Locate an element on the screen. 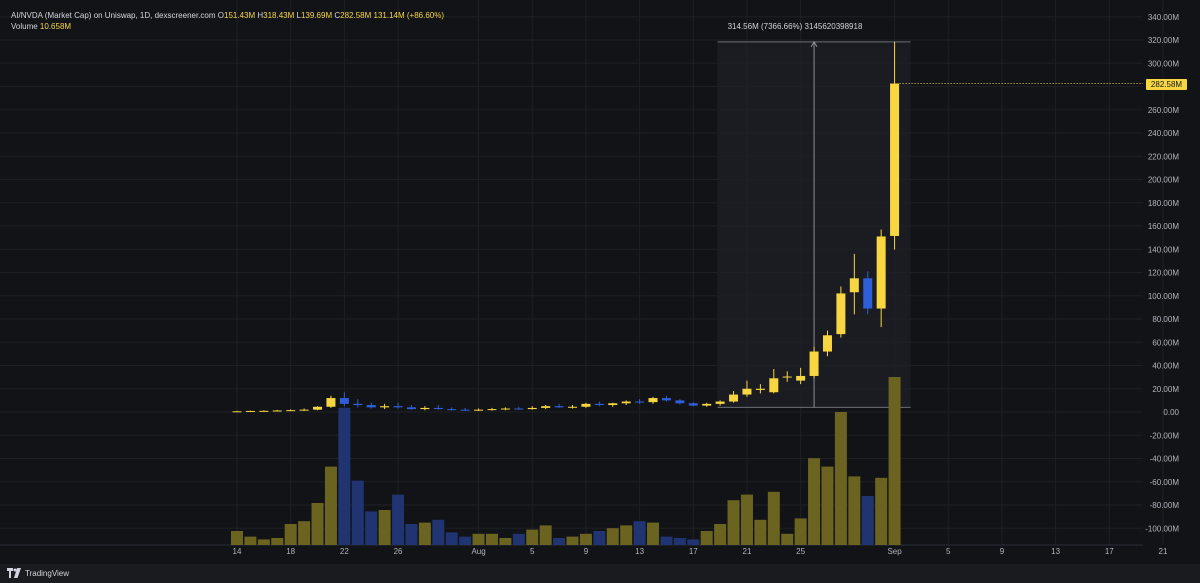 The width and height of the screenshot is (1200, 583). x-tick-label: 18 is located at coordinates (290, 551).